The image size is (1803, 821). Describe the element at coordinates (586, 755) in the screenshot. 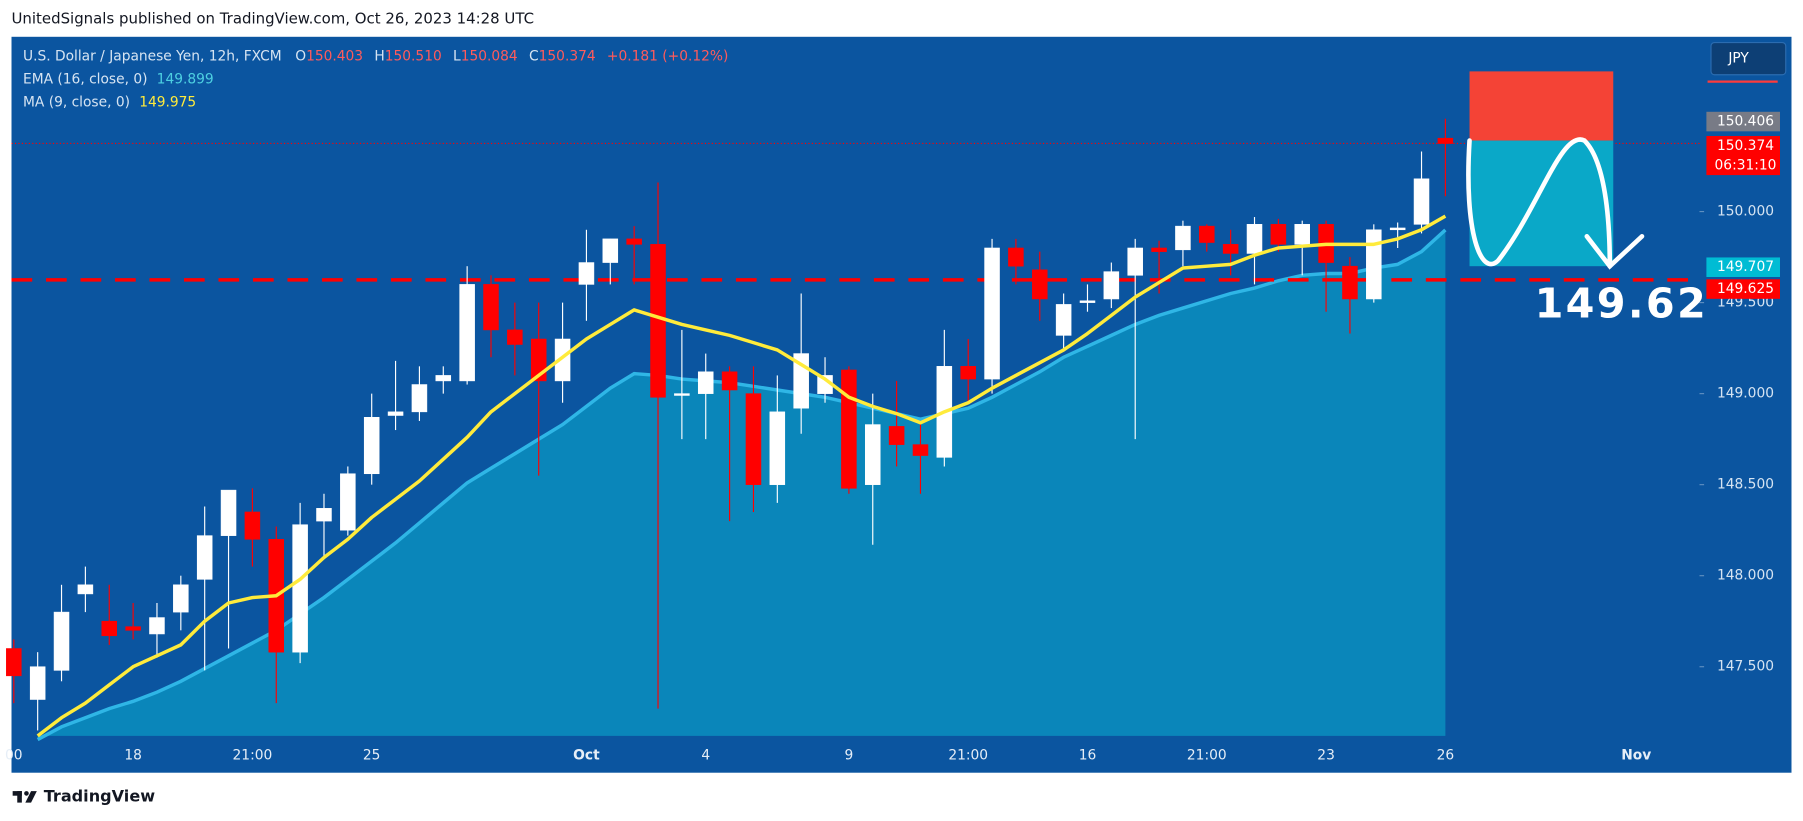

I see `x-tick-label: Oct` at that location.